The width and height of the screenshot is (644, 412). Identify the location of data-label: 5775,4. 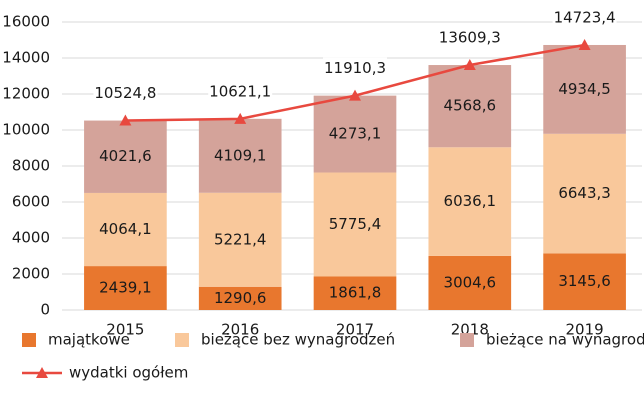
(355, 224).